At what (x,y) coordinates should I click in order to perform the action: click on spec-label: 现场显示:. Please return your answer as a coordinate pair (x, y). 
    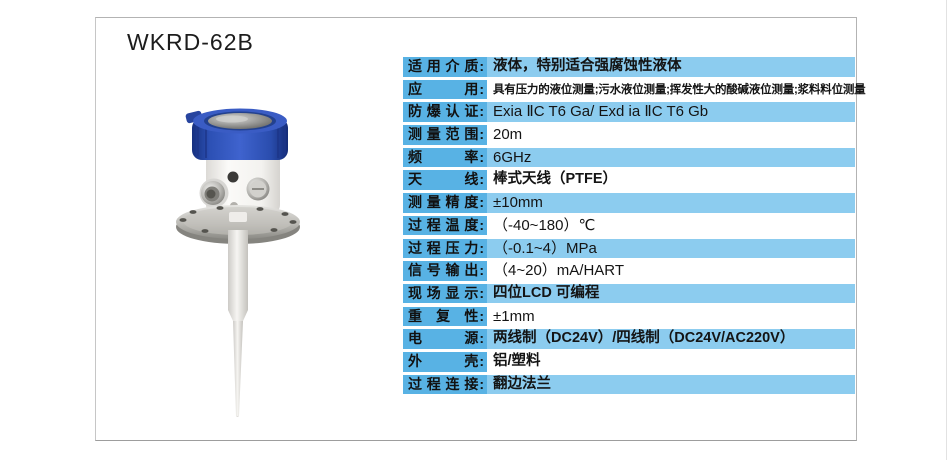
    Looking at the image, I should click on (445, 293).